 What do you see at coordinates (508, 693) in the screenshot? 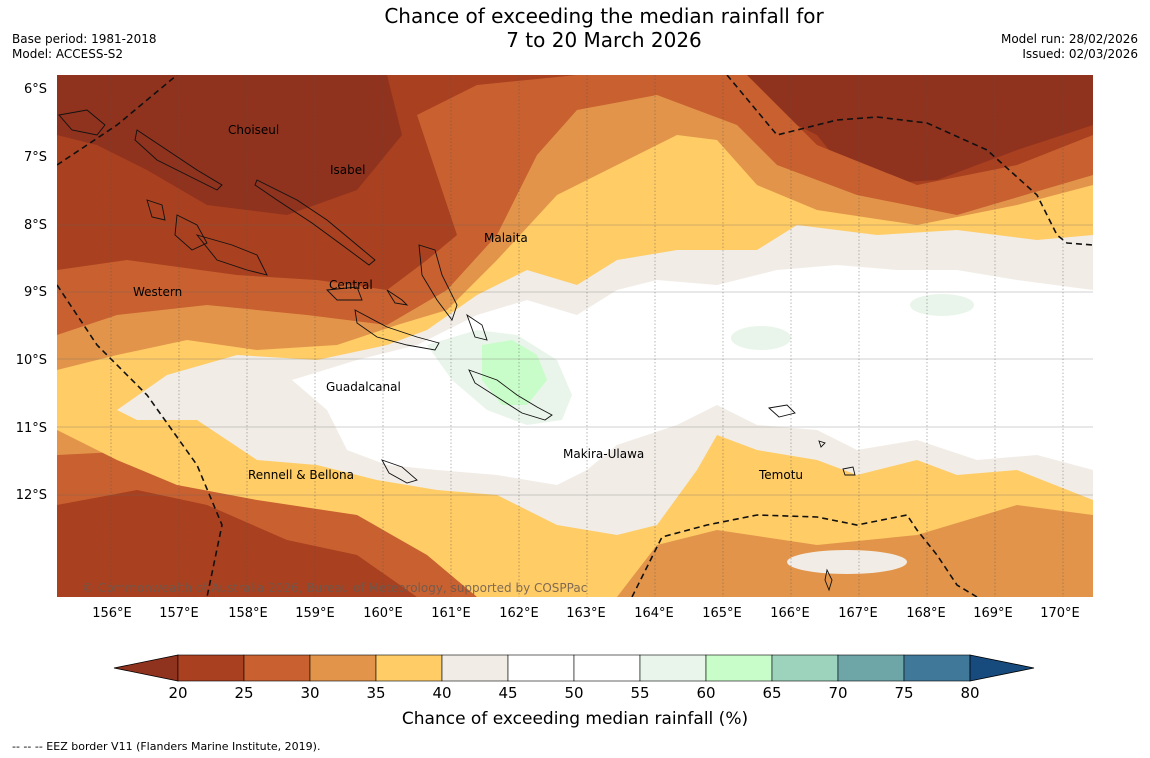
I see `colorbar-tick-label: 45` at bounding box center [508, 693].